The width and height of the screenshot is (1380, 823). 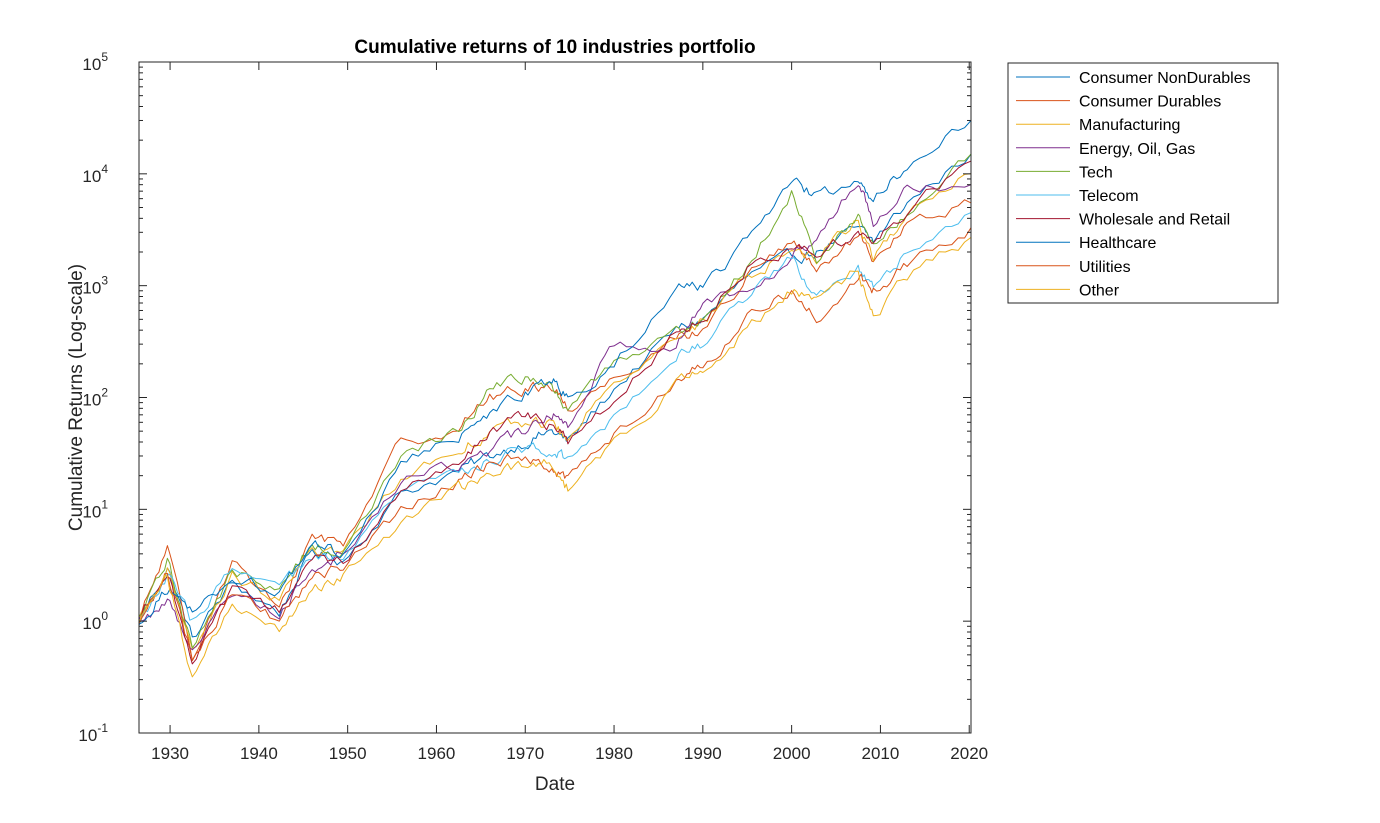 What do you see at coordinates (95, 509) in the screenshot?
I see `y-tick-label: 10¹` at bounding box center [95, 509].